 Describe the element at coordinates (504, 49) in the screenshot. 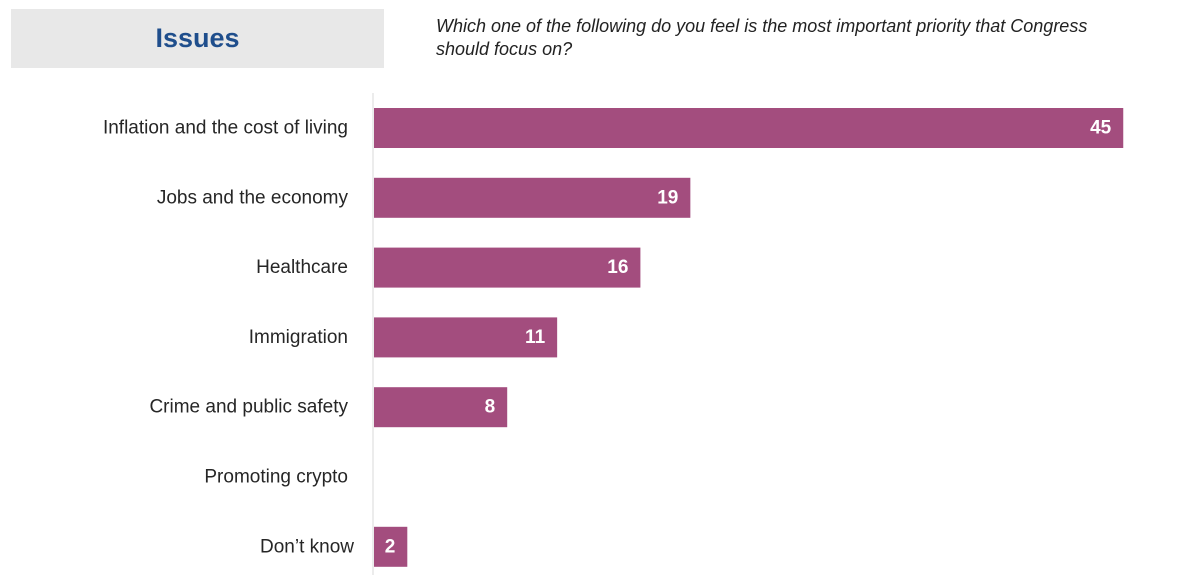

I see `survey-question-line-2: should focus on?` at that location.